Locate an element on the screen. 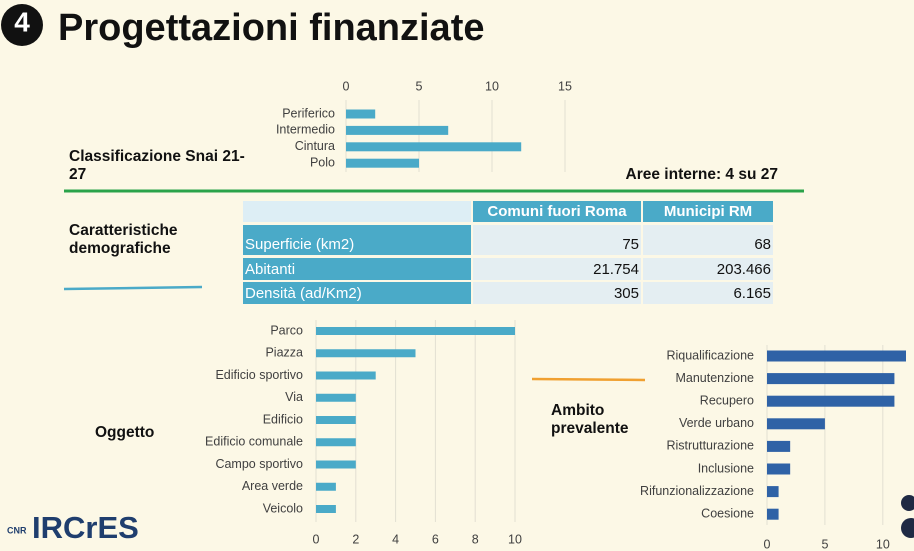 Image resolution: width=914 pixels, height=551 pixels. header-cell: Comuni fuori Roma is located at coordinates (557, 211).